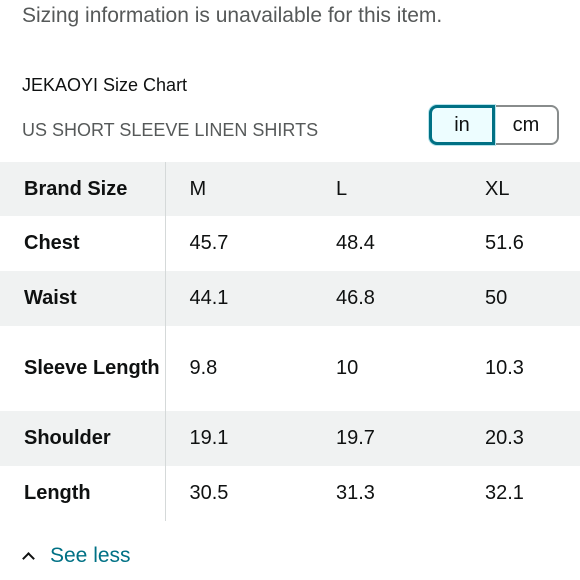 The height and width of the screenshot is (580, 580). I want to click on table-row: Chest 45.7 48.4 51.6, so click(290, 243).